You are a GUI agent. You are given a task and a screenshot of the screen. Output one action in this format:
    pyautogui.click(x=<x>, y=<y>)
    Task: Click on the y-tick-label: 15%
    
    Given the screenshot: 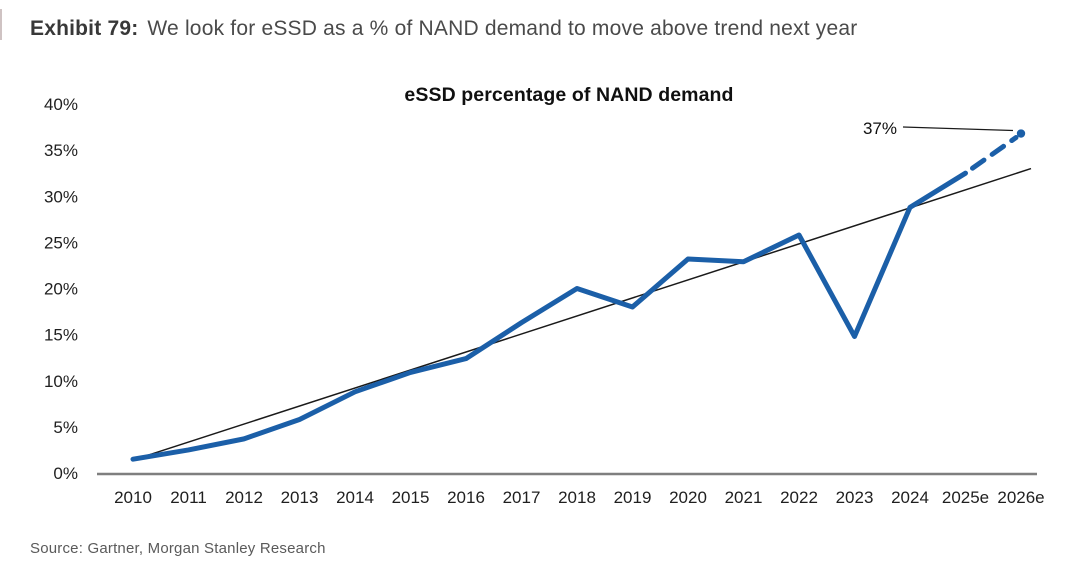 What is the action you would take?
    pyautogui.click(x=61, y=335)
    